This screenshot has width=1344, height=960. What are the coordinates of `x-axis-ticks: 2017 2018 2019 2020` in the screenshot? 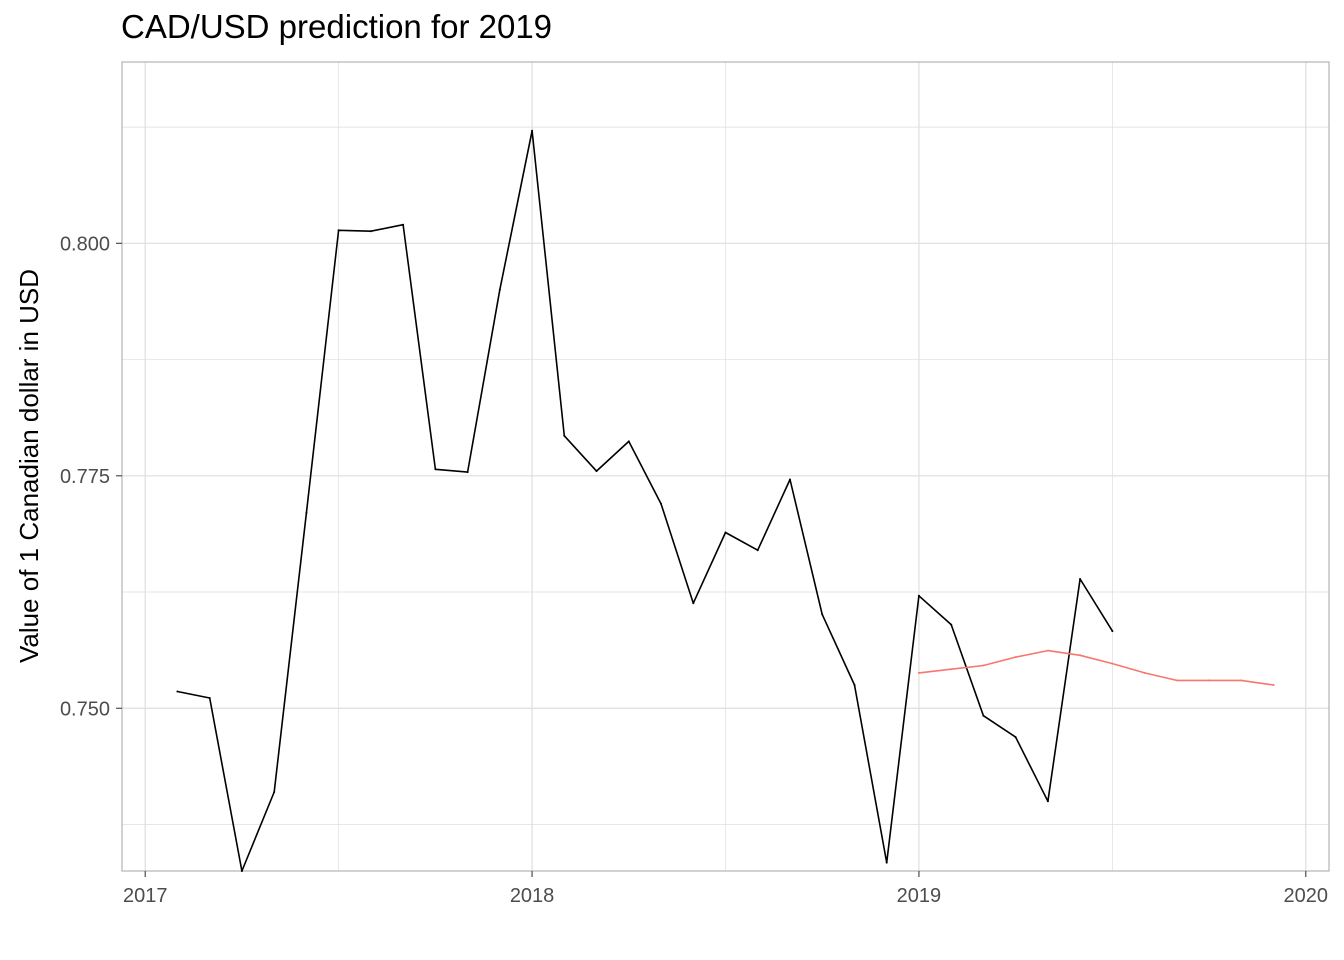 It's located at (725, 889).